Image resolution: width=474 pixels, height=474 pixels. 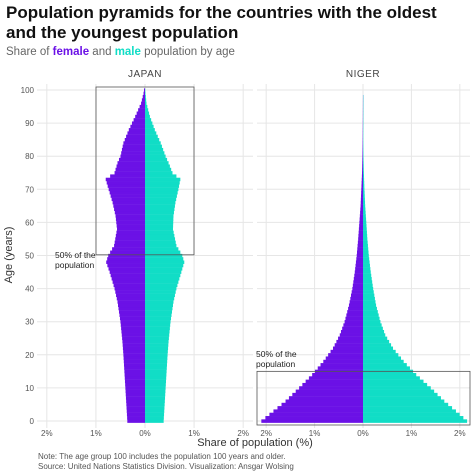 I want to click on niger-x-tick-label: 0%, so click(x=363, y=433).